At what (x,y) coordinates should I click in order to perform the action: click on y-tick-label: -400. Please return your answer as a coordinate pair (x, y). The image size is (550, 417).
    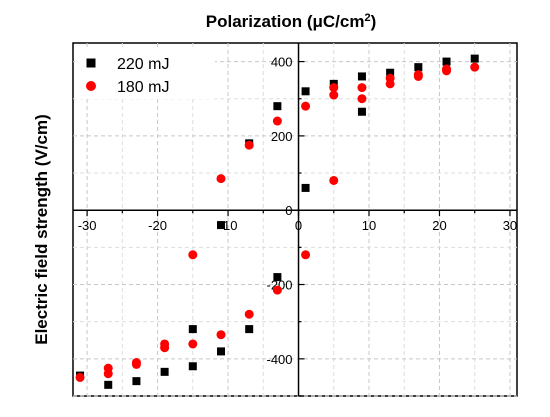
    Looking at the image, I should click on (279, 359).